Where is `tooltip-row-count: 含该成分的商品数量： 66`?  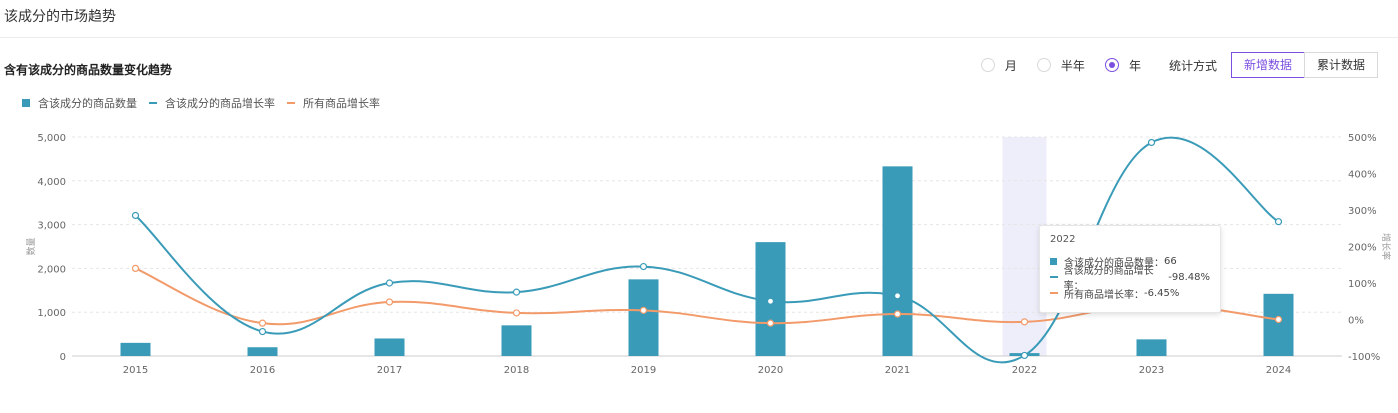 tooltip-row-count: 含该成分的商品数量： 66 is located at coordinates (1130, 261).